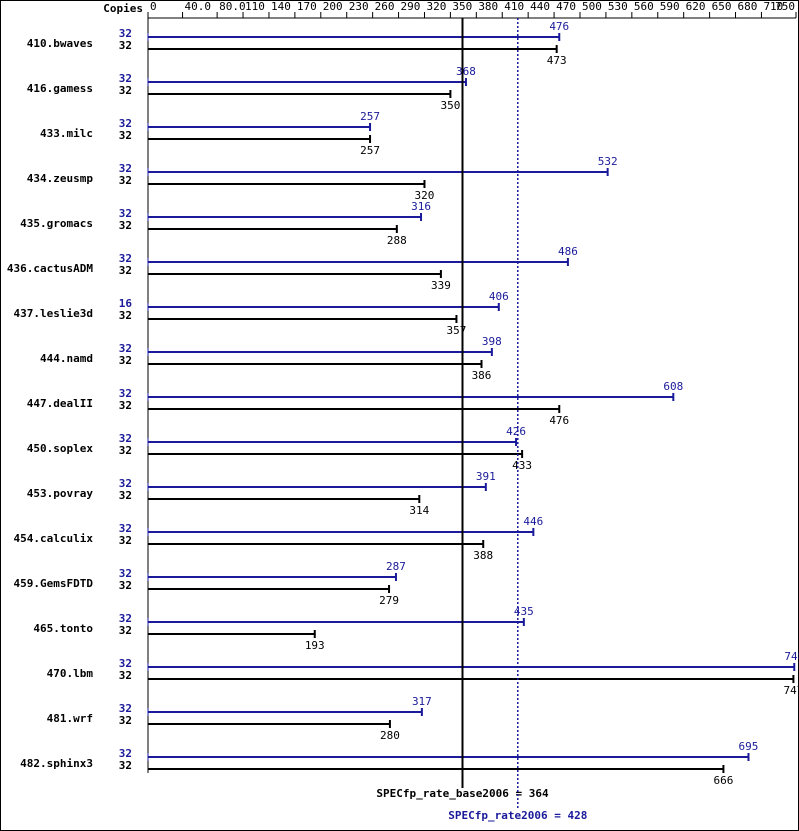 The height and width of the screenshot is (831, 799). What do you see at coordinates (791, 656) in the screenshot?
I see `value-label: 748` at bounding box center [791, 656].